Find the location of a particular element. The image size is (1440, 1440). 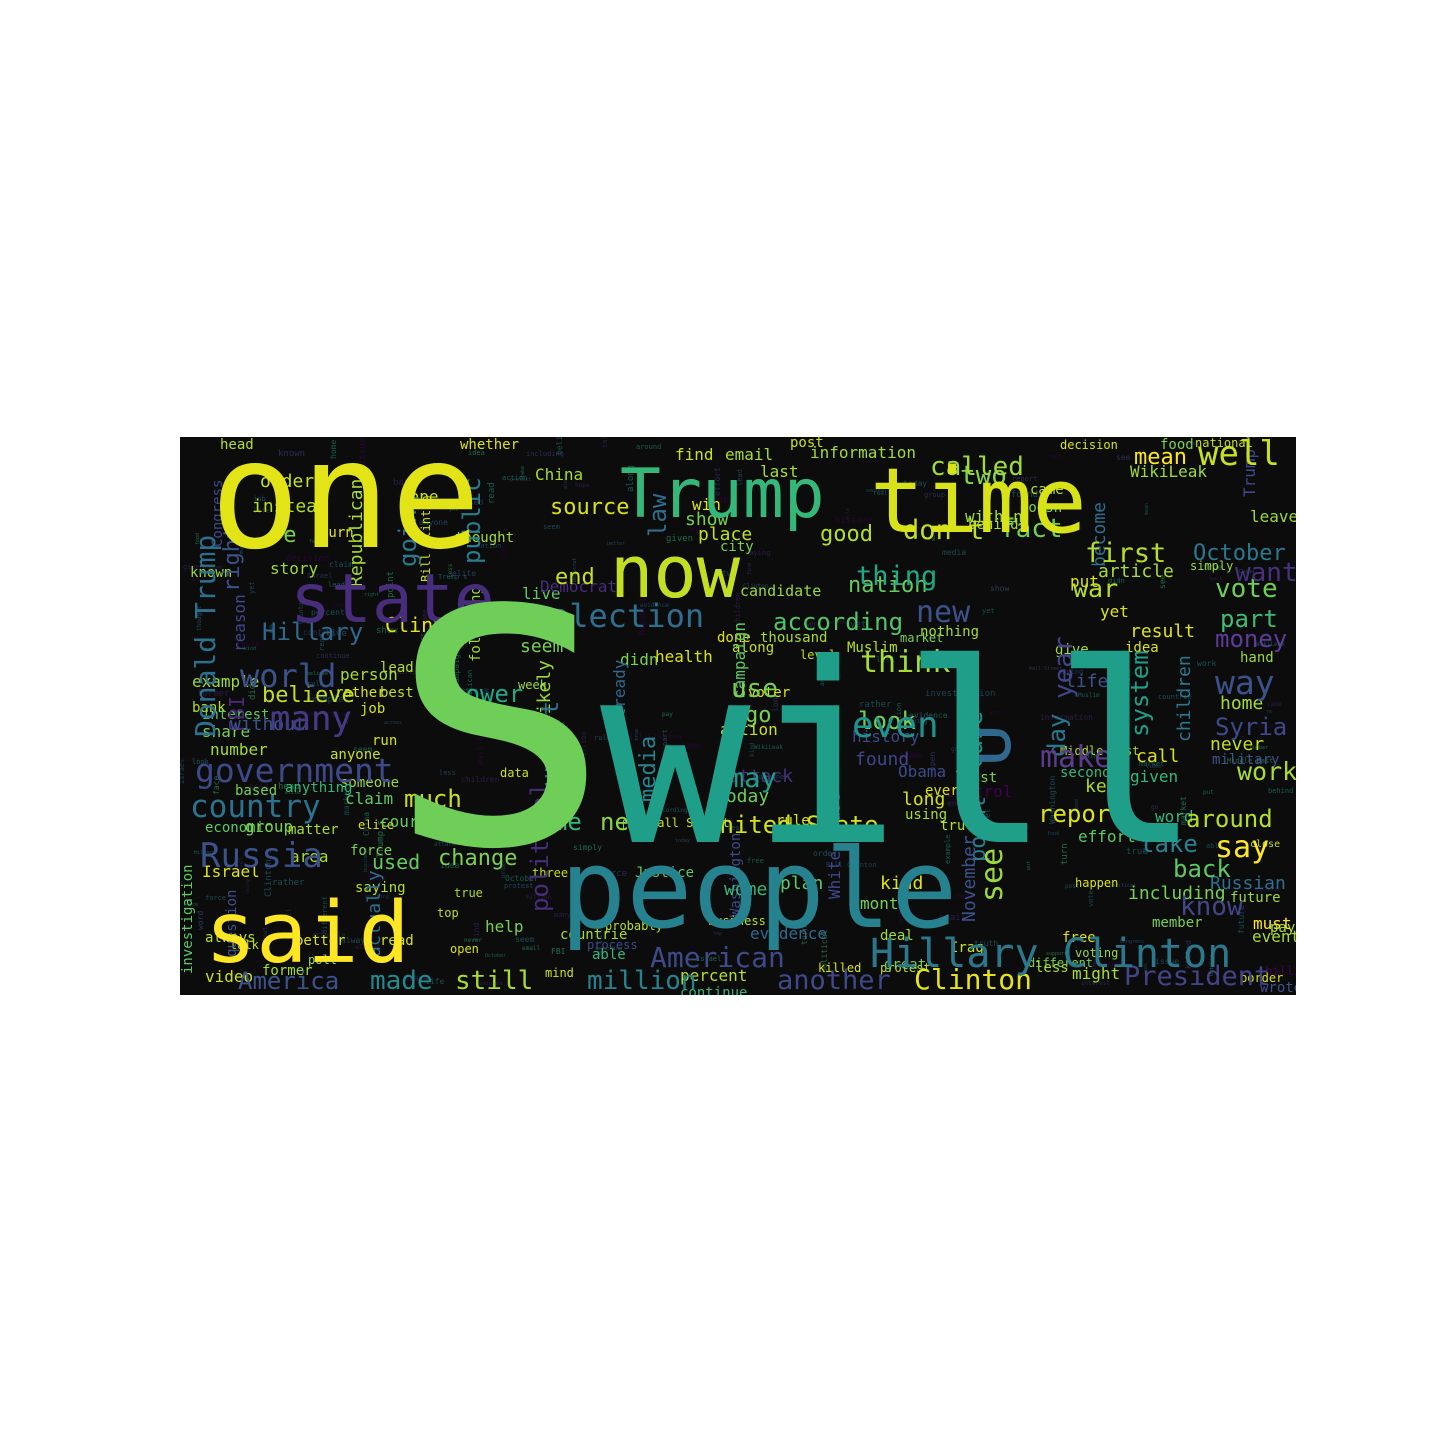

background-word: mean is located at coordinates (1147, 509).